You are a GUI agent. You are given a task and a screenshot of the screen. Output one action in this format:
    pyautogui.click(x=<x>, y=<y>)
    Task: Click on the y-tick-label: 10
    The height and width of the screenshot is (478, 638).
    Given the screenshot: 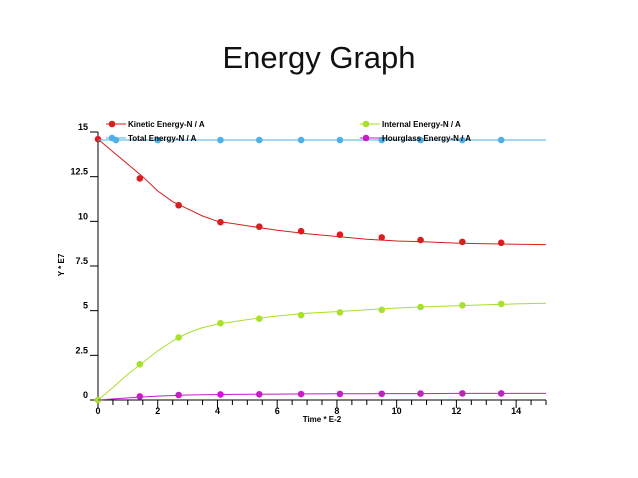 What is the action you would take?
    pyautogui.click(x=83, y=216)
    